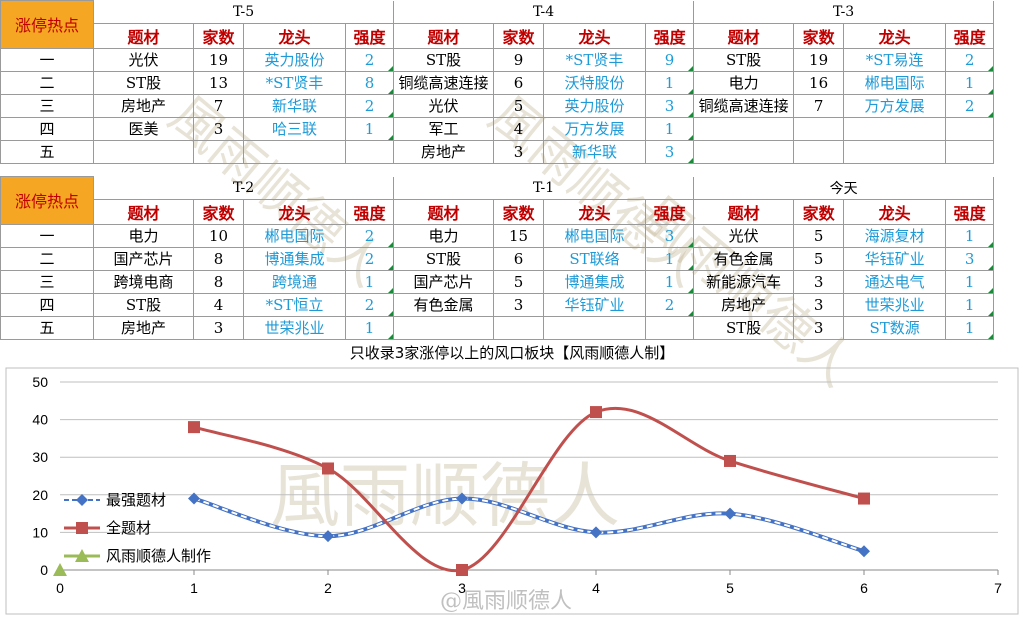 The width and height of the screenshot is (1024, 617). I want to click on x-tick-label: 0, so click(60, 588).